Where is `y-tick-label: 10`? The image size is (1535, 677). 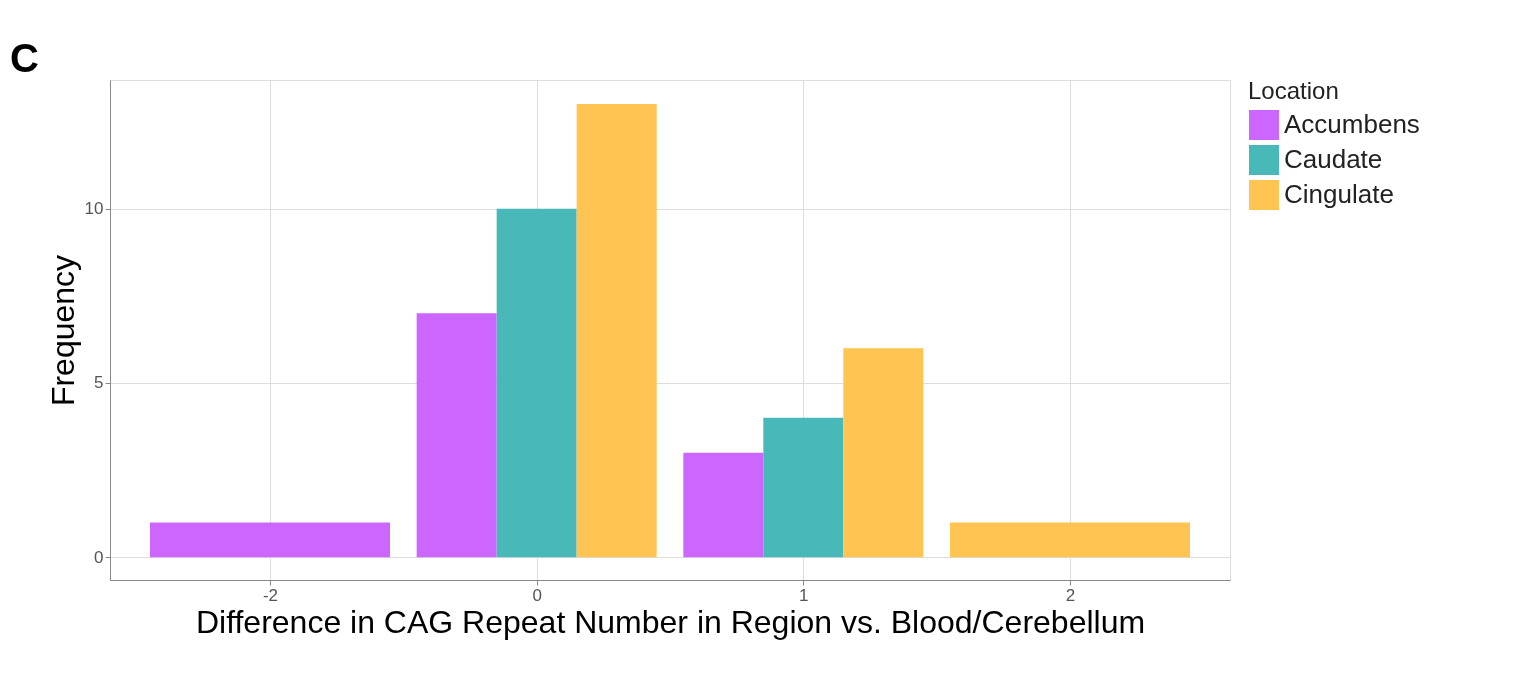
y-tick-label: 10 is located at coordinates (94, 209).